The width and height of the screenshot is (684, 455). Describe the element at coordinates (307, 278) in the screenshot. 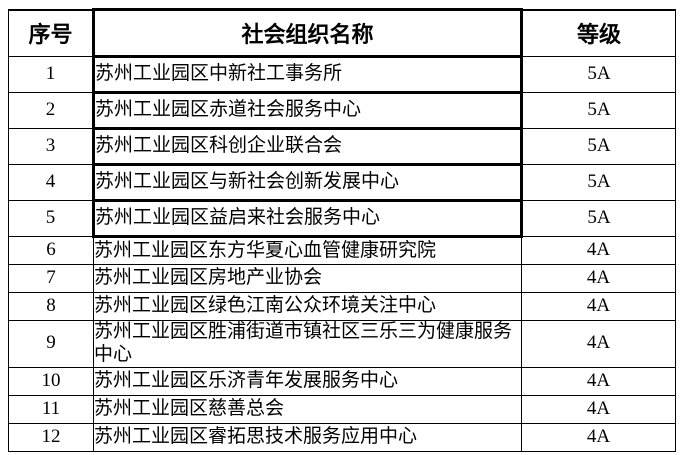

I see `cell-organization-name: 苏州工业园区房地产业协会` at that location.